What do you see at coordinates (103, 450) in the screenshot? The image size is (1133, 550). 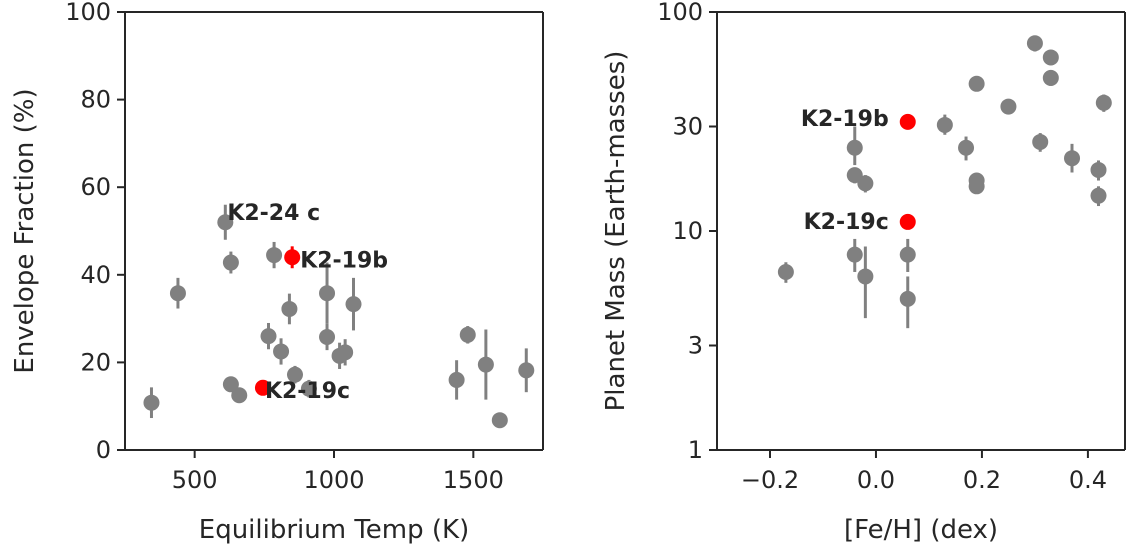 I see `y-tick-label: 0` at bounding box center [103, 450].